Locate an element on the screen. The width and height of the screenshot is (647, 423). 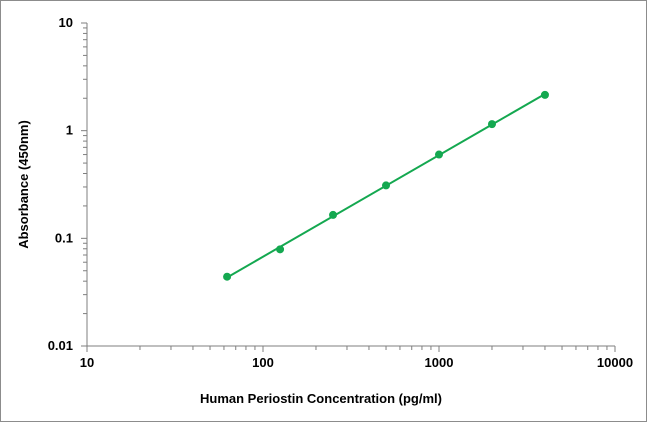
x-axis-title: Human Periostin Concentration (pg/ml) is located at coordinates (321, 398).